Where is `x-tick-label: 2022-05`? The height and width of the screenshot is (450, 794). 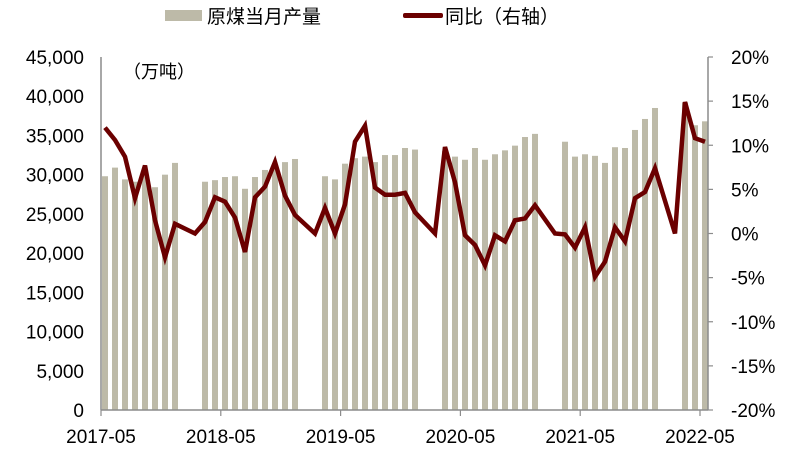
x-tick-label: 2022-05 is located at coordinates (700, 437).